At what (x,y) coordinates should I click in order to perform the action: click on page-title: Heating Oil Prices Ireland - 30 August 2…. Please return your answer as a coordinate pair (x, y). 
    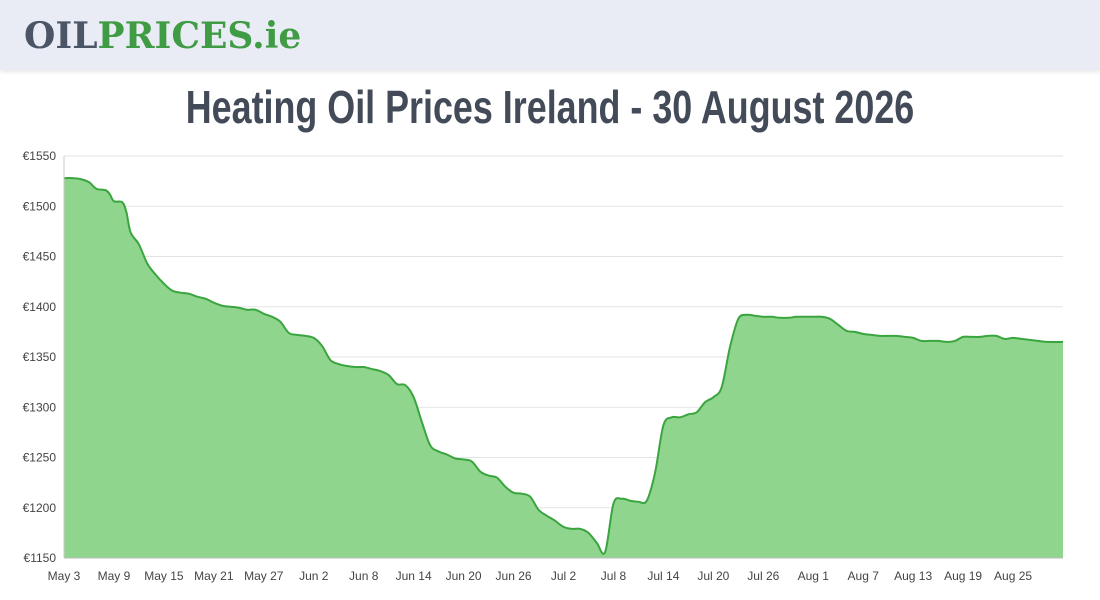
    Looking at the image, I should click on (550, 107).